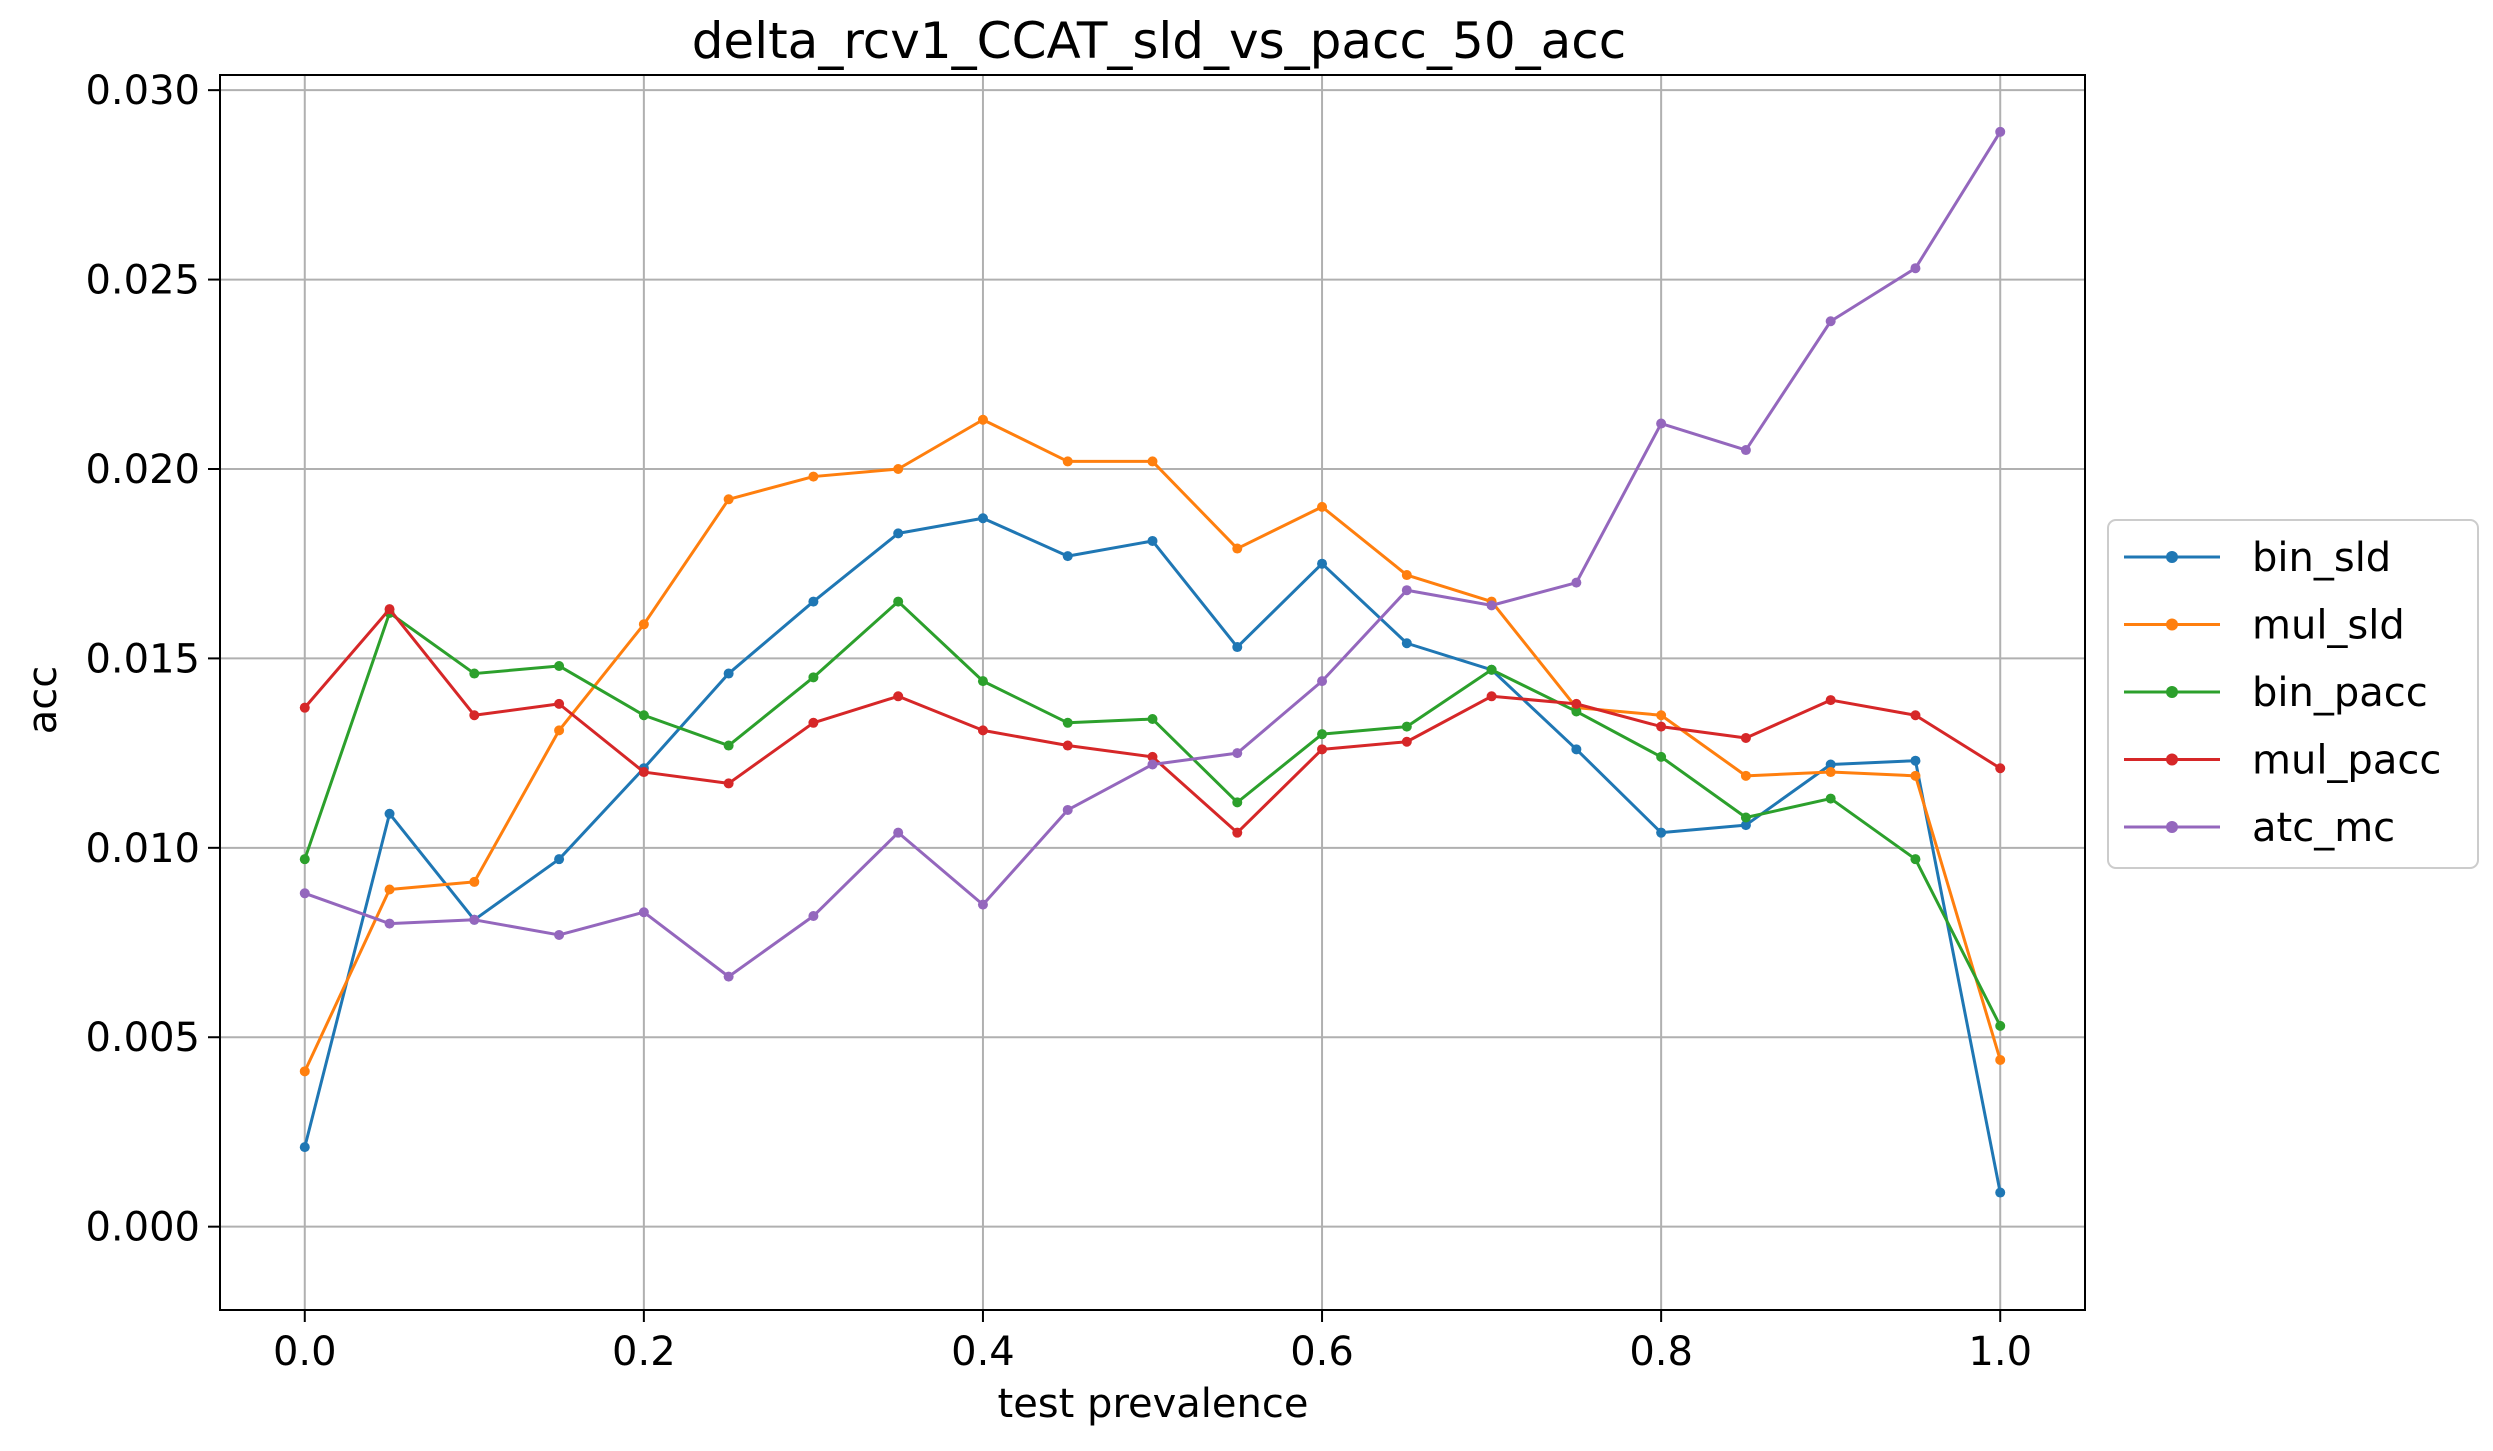 This screenshot has height=1451, width=2493. I want to click on series-mul_pacc, so click(1152, 721).